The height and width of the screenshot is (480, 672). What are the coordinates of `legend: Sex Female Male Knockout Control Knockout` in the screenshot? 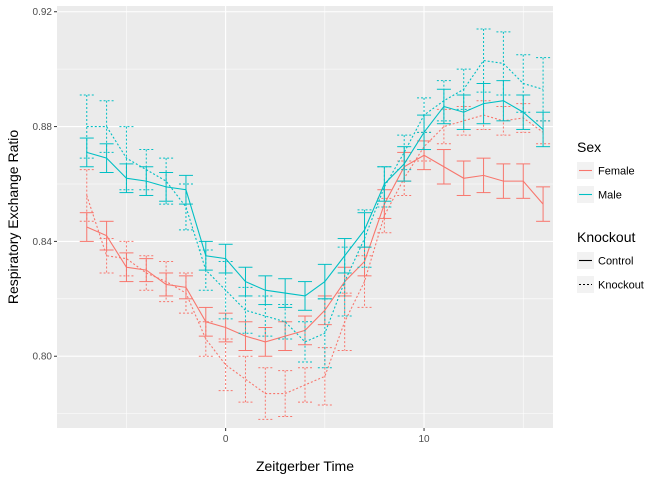 It's located at (610, 216).